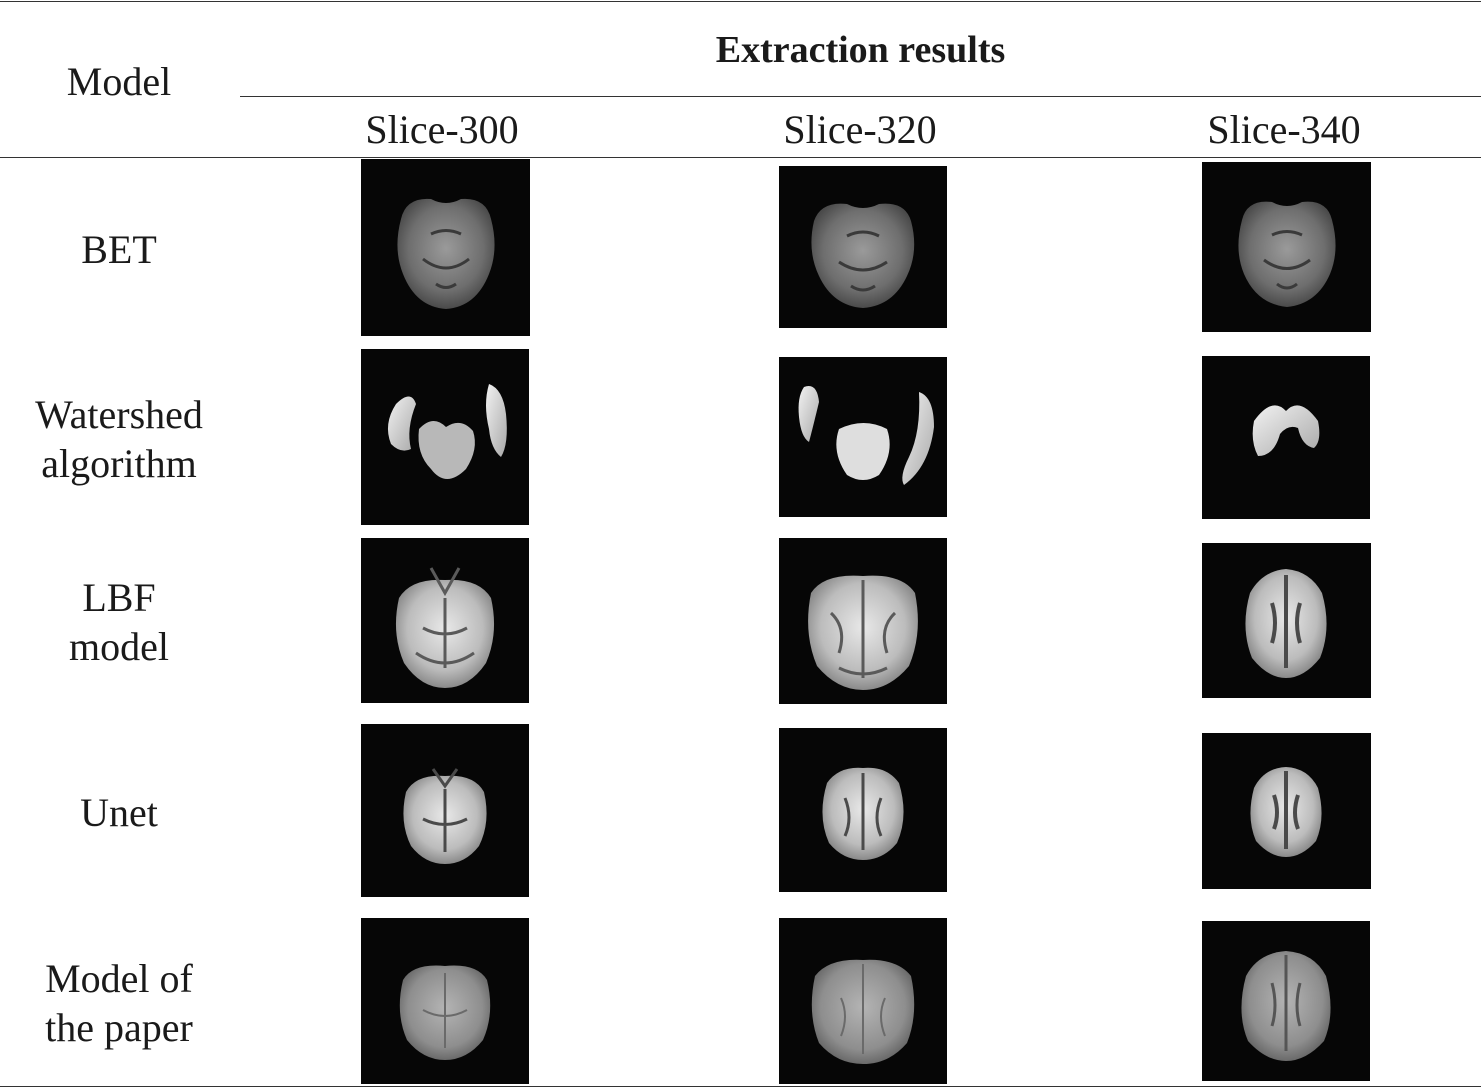 This screenshot has width=1481, height=1088. I want to click on row-label-line: Watershed, so click(119, 414).